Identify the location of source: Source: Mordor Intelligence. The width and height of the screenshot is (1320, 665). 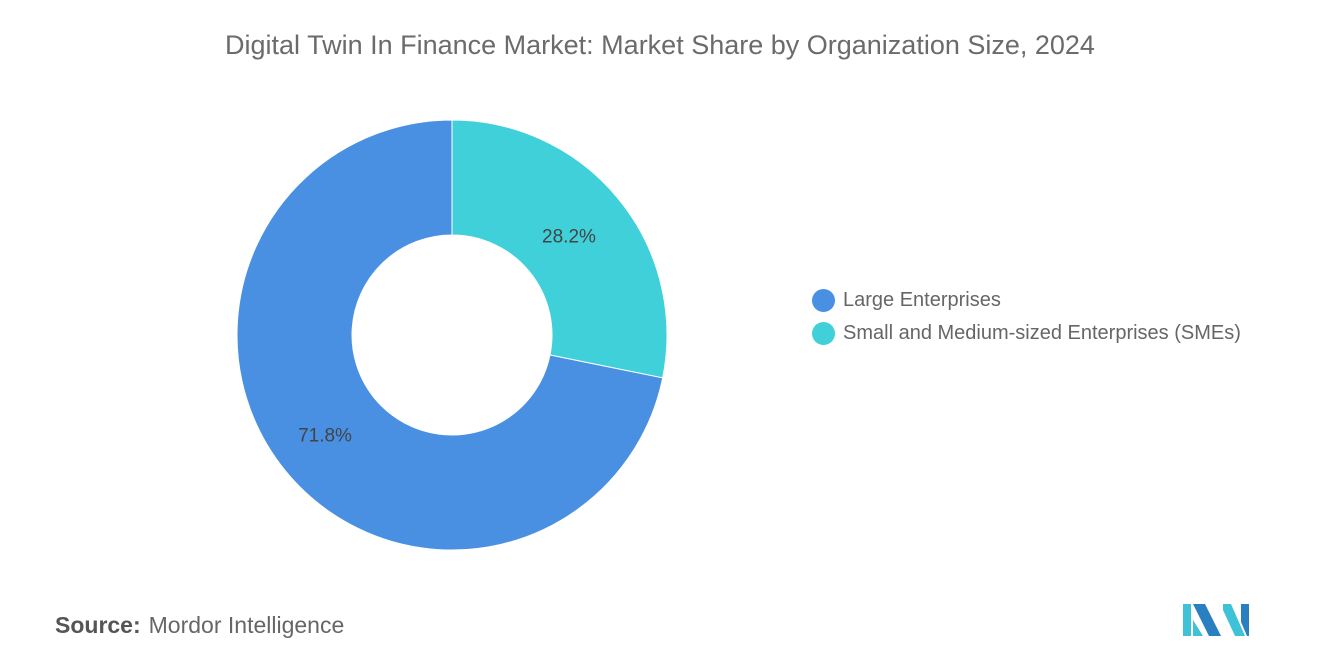
(199, 625).